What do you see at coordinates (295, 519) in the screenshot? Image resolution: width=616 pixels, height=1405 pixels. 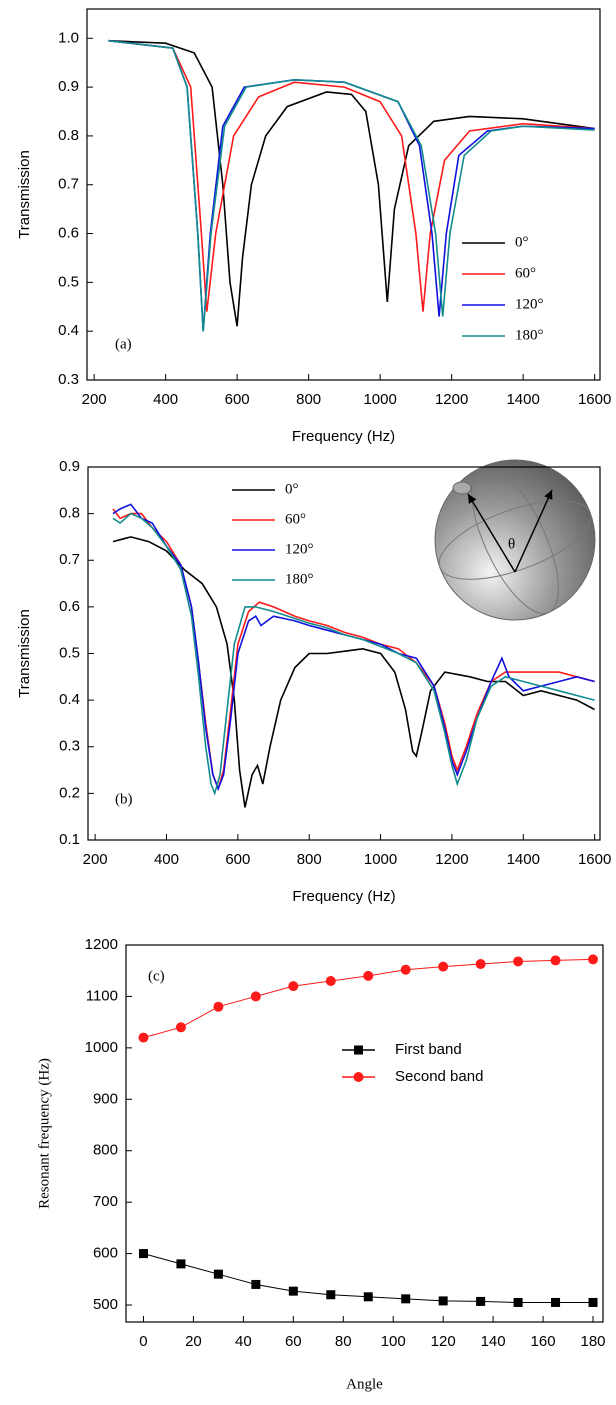 I see `legend-label: 60°` at bounding box center [295, 519].